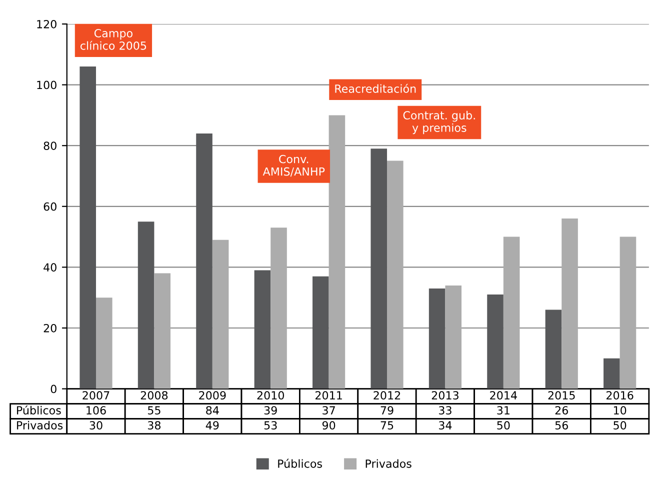  What do you see at coordinates (53, 389) in the screenshot?
I see `y-tick-label: 0` at bounding box center [53, 389].